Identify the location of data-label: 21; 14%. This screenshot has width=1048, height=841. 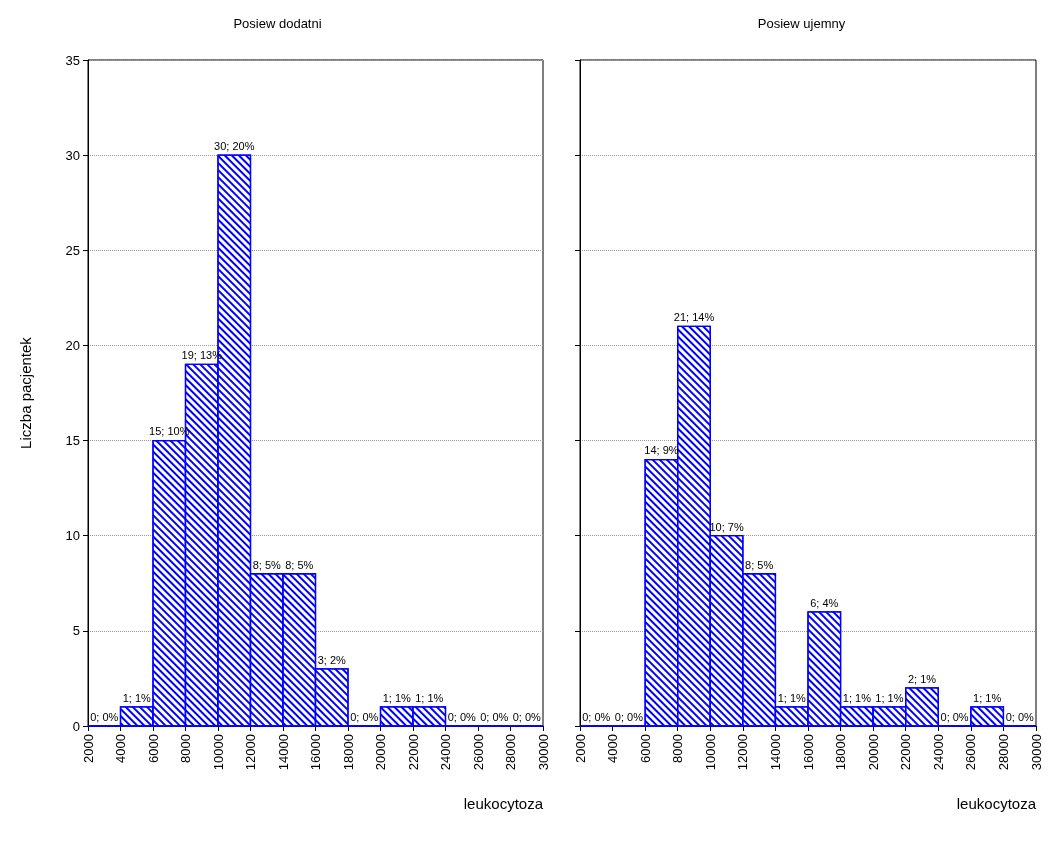
(694, 317).